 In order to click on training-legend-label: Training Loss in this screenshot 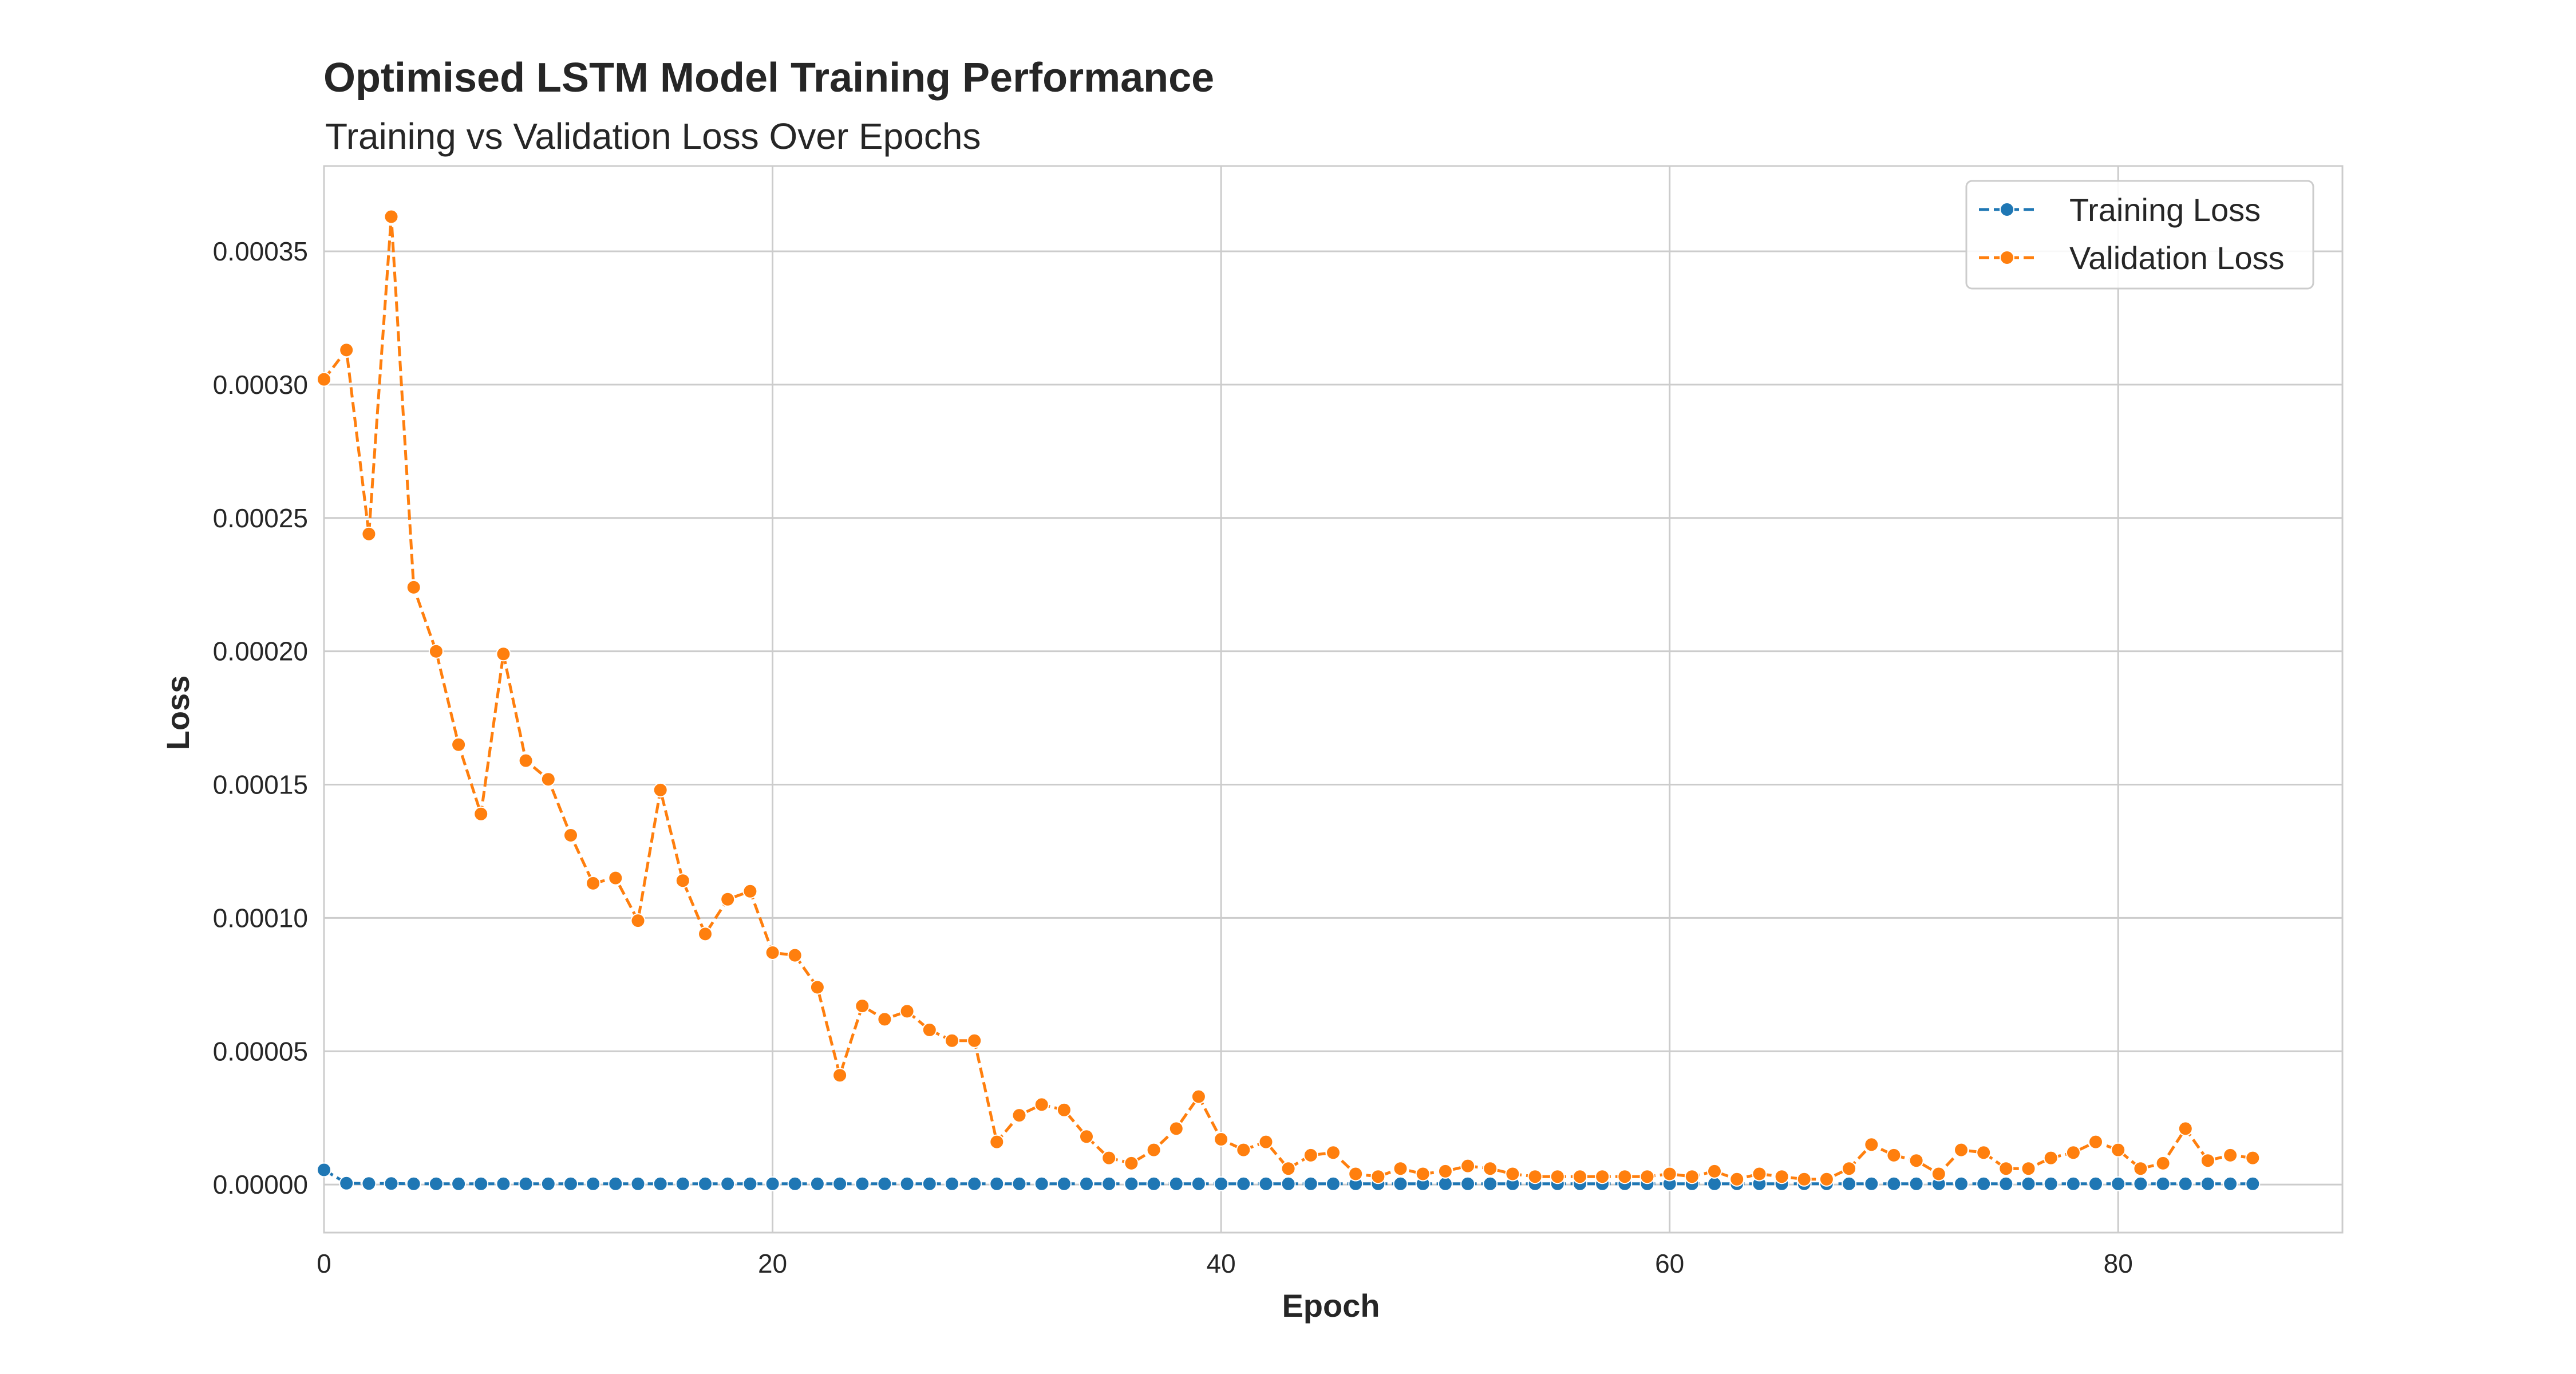, I will do `click(2165, 210)`.